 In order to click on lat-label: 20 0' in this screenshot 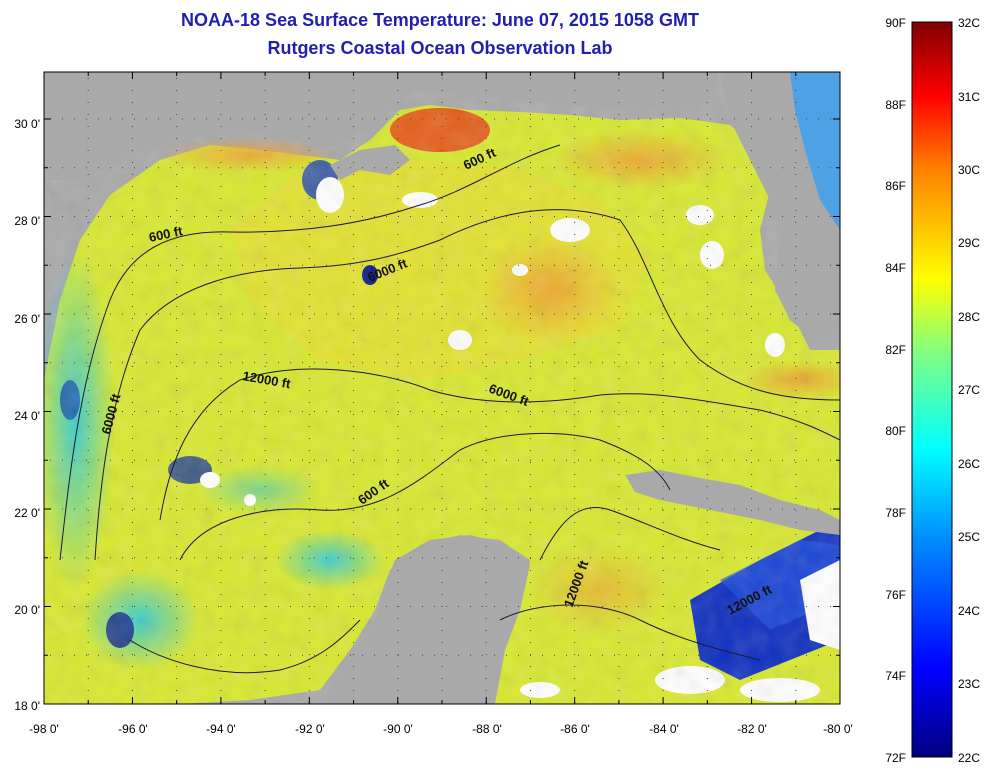, I will do `click(27, 610)`.